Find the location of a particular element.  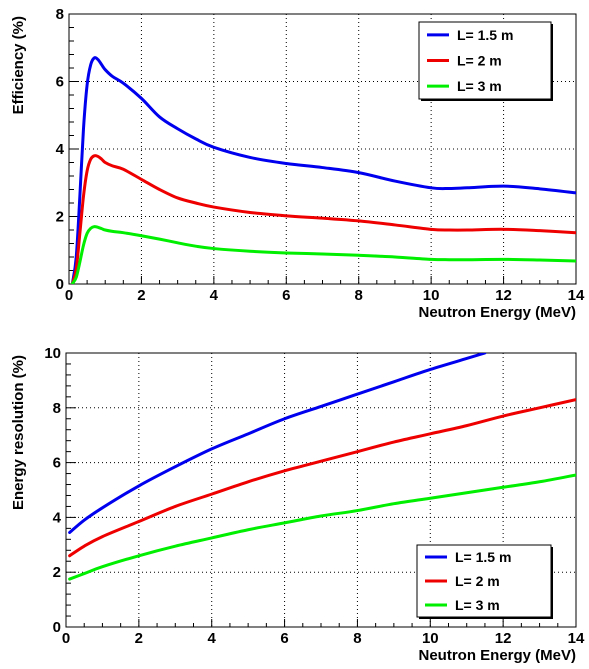

y-axis-title: Efficiency (%) is located at coordinates (18, 65).